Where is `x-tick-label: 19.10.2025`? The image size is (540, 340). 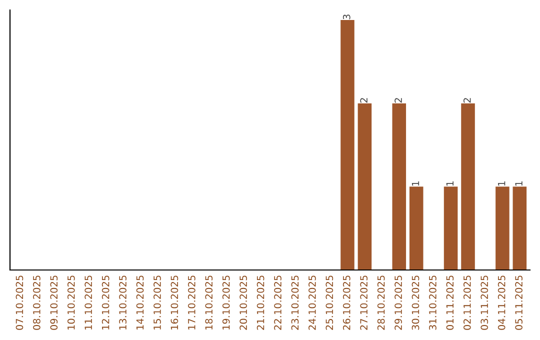 x-tick-label: 19.10.2025 is located at coordinates (226, 303).